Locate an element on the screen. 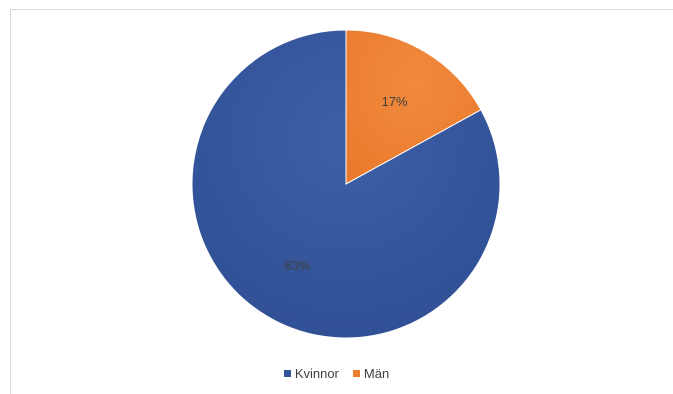  legend: Kvinnor Män is located at coordinates (336, 373).